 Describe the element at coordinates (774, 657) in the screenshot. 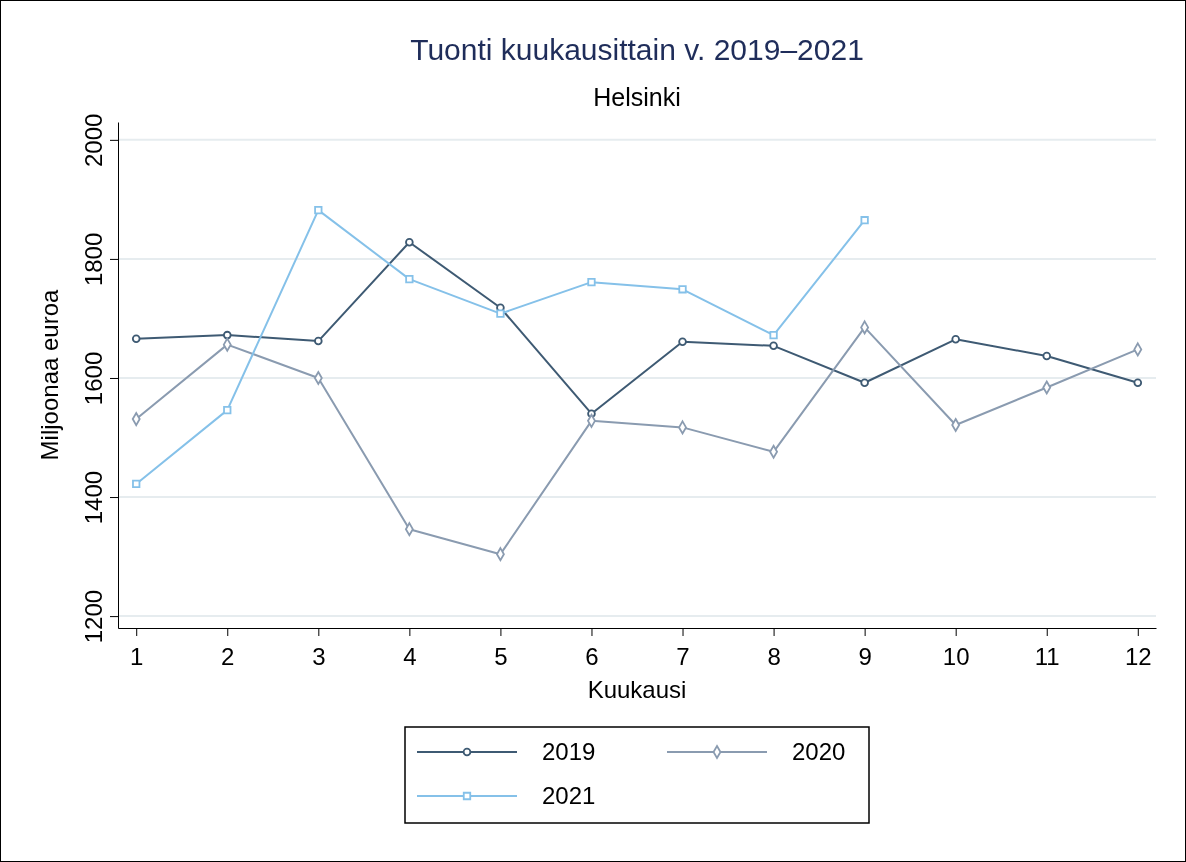

I see `x-tick-label: 8` at that location.